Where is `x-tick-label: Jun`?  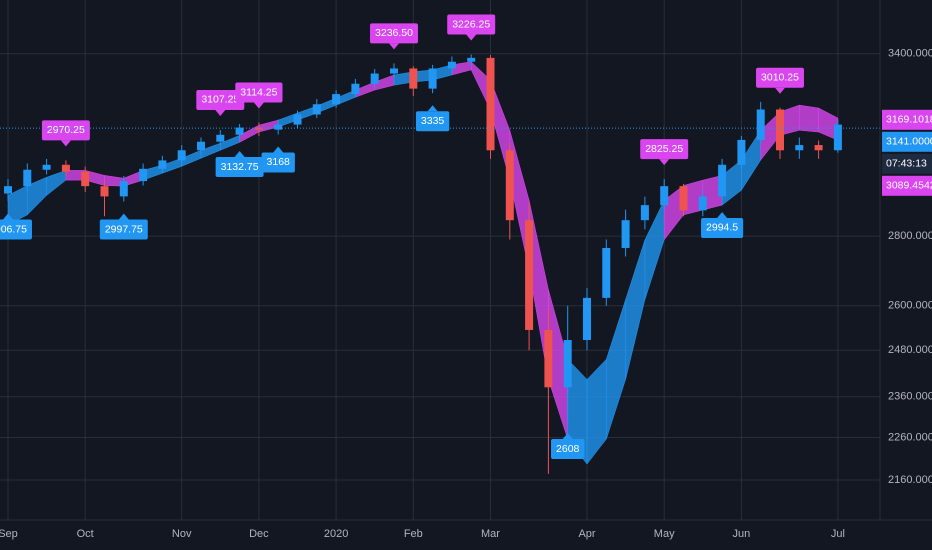
x-tick-label: Jun is located at coordinates (742, 534).